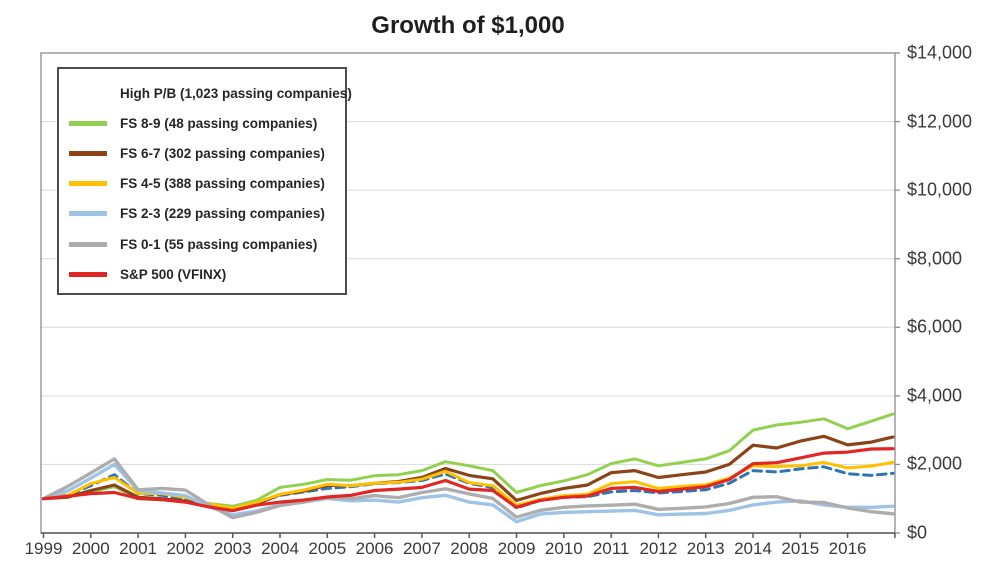  I want to click on y-axis-tick-label: $2,000, so click(935, 463).